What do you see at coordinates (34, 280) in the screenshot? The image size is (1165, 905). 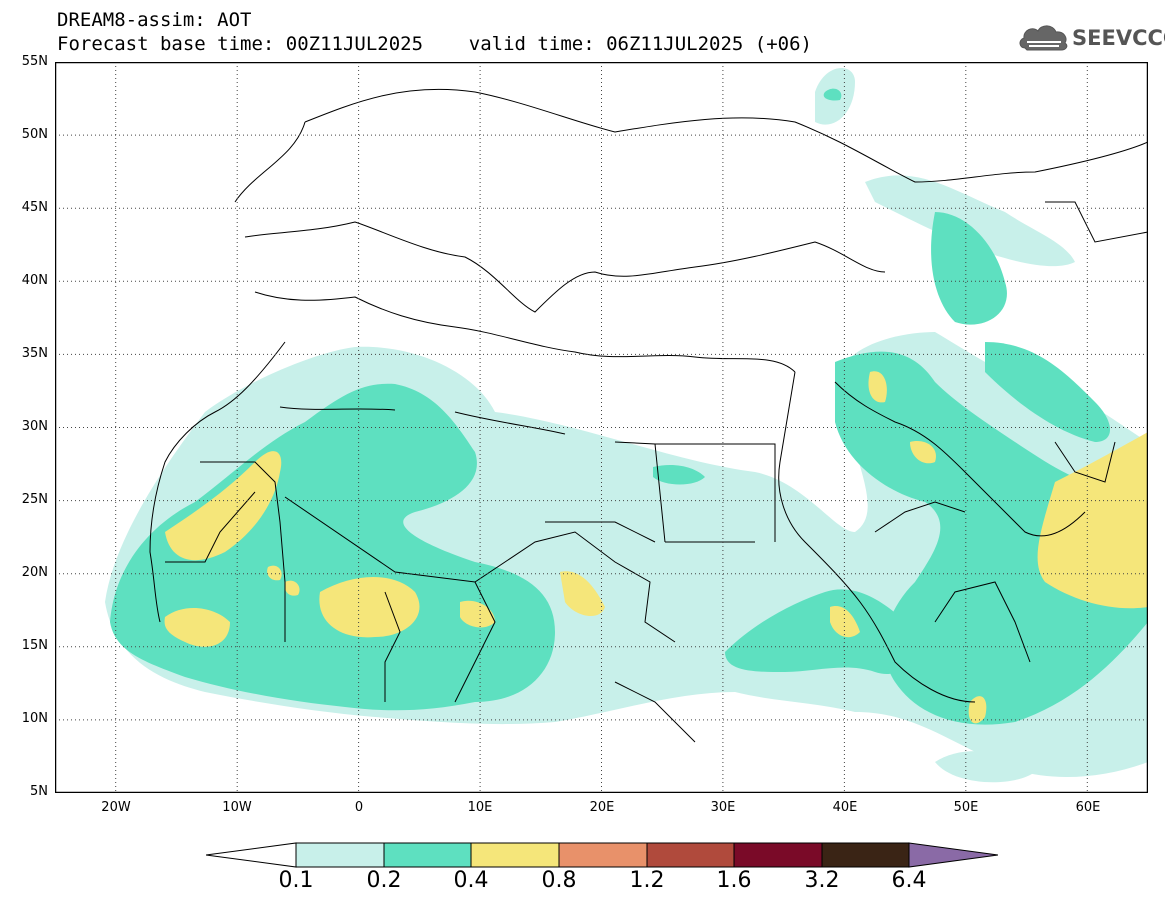 I see `lat-label: 40N` at bounding box center [34, 280].